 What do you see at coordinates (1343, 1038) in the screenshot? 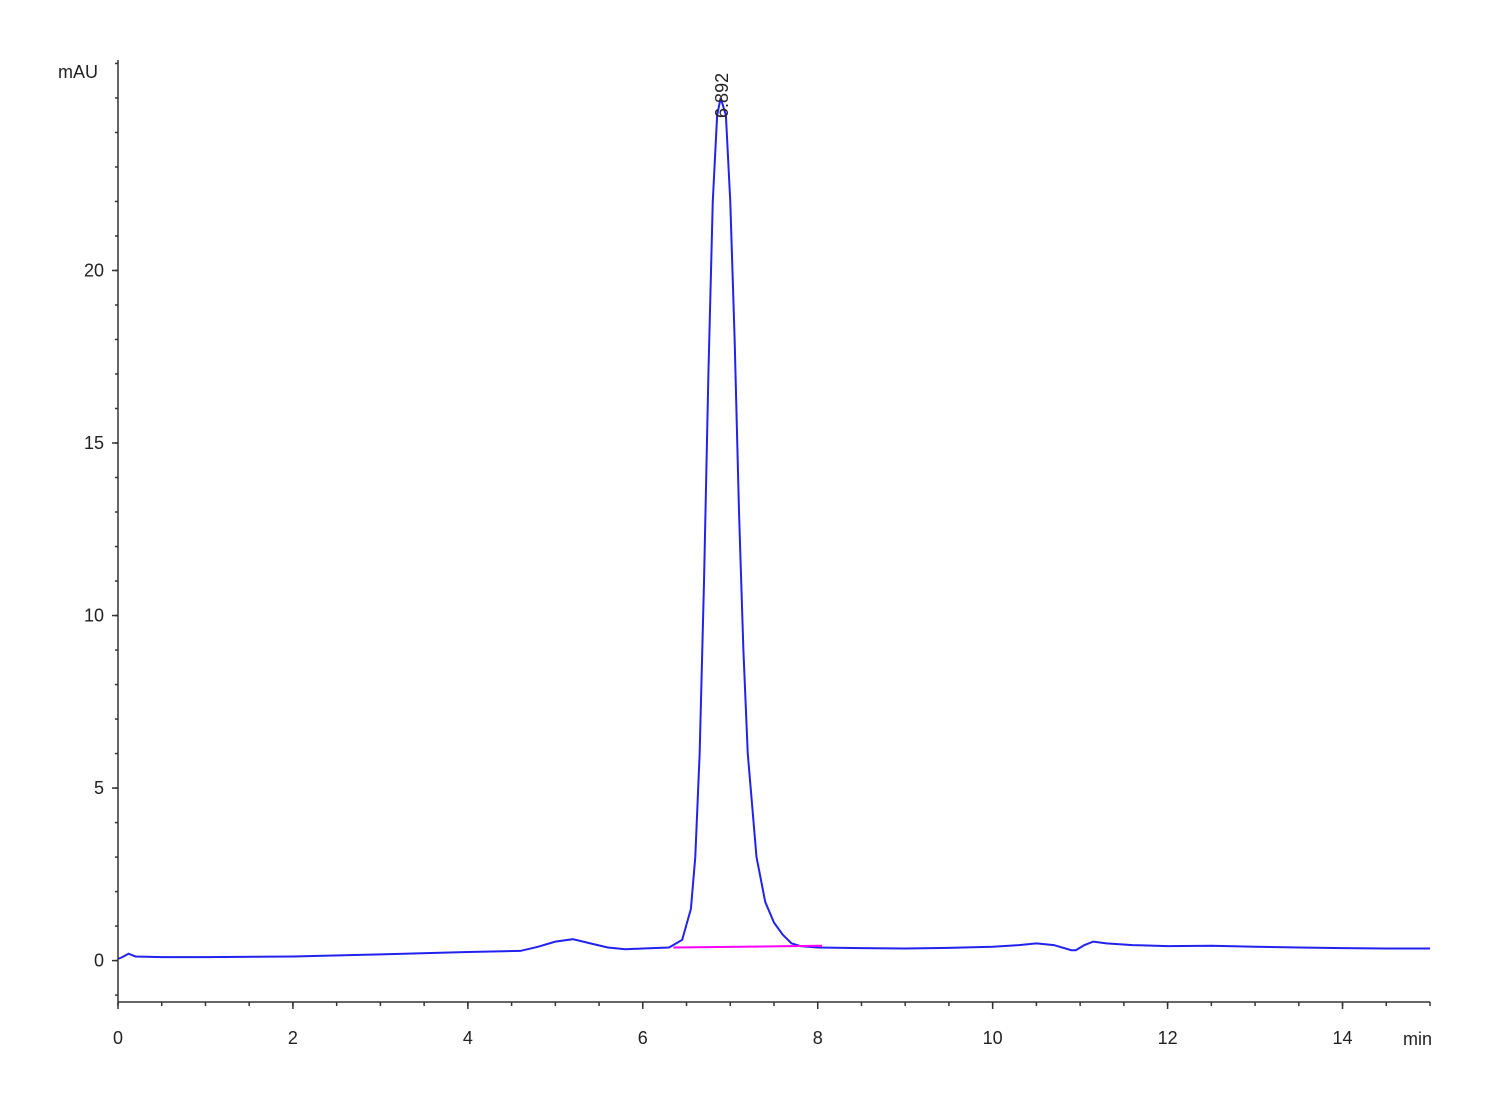
I see `x-tick-label: 14` at bounding box center [1343, 1038].